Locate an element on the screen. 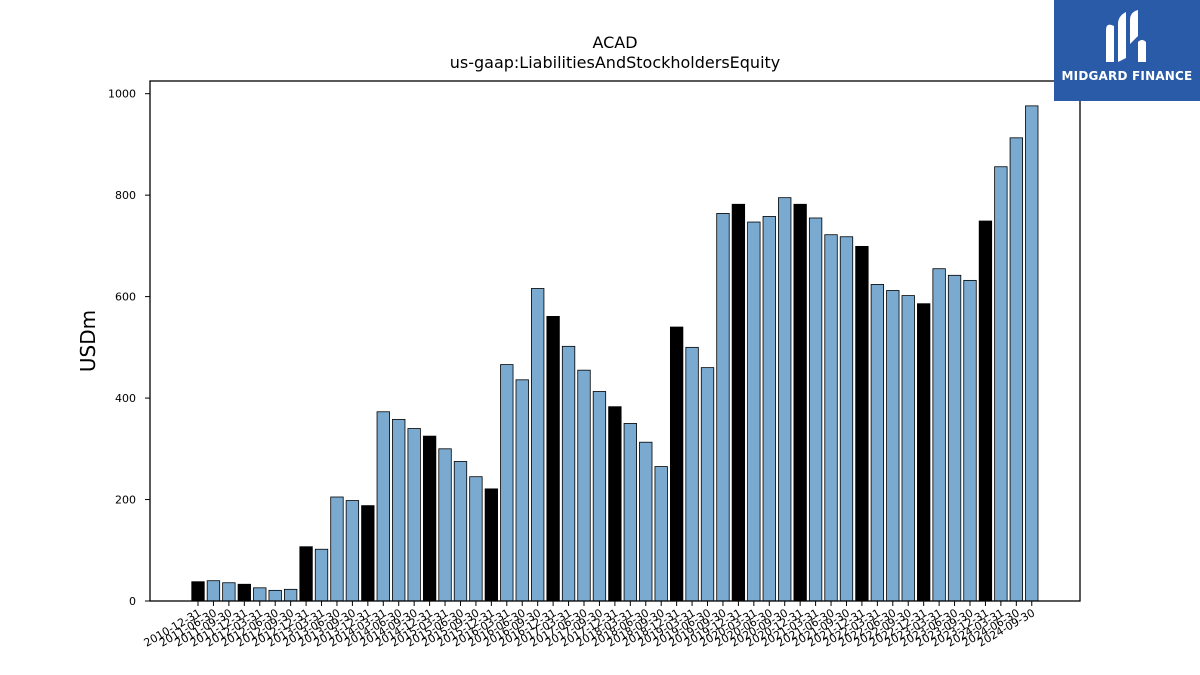 This screenshot has width=1200, height=675. logo-text: MIDGARD FINANCE is located at coordinates (1127, 76).